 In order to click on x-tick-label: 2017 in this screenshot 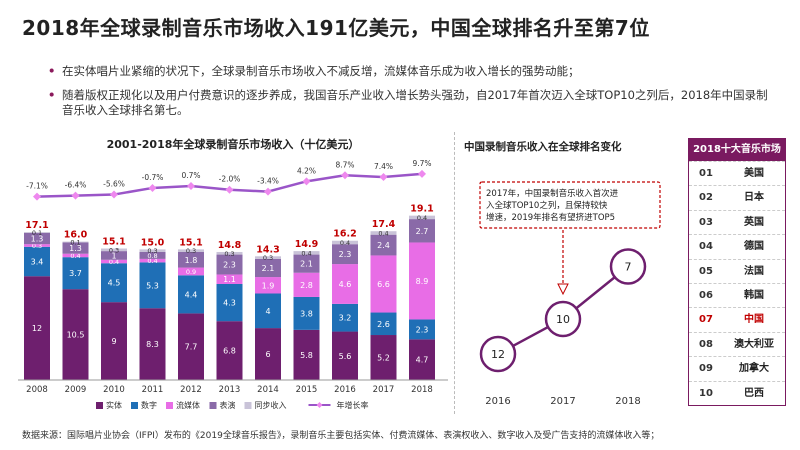, I will do `click(384, 390)`.